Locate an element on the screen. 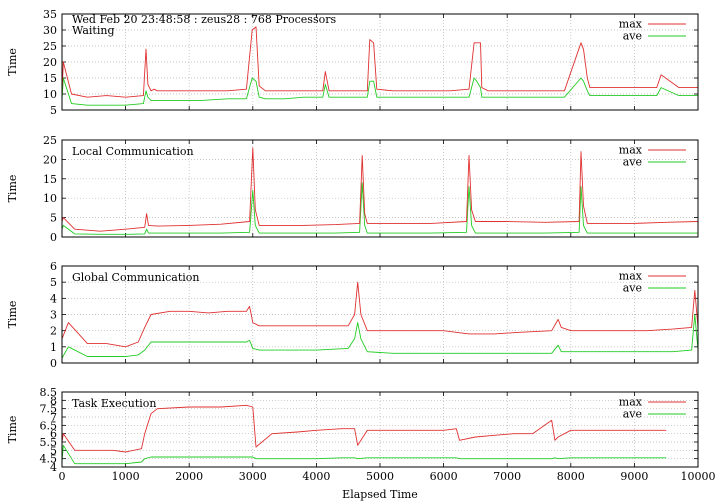 The image size is (720, 504). panel-2-title: Local Communication is located at coordinates (133, 151).